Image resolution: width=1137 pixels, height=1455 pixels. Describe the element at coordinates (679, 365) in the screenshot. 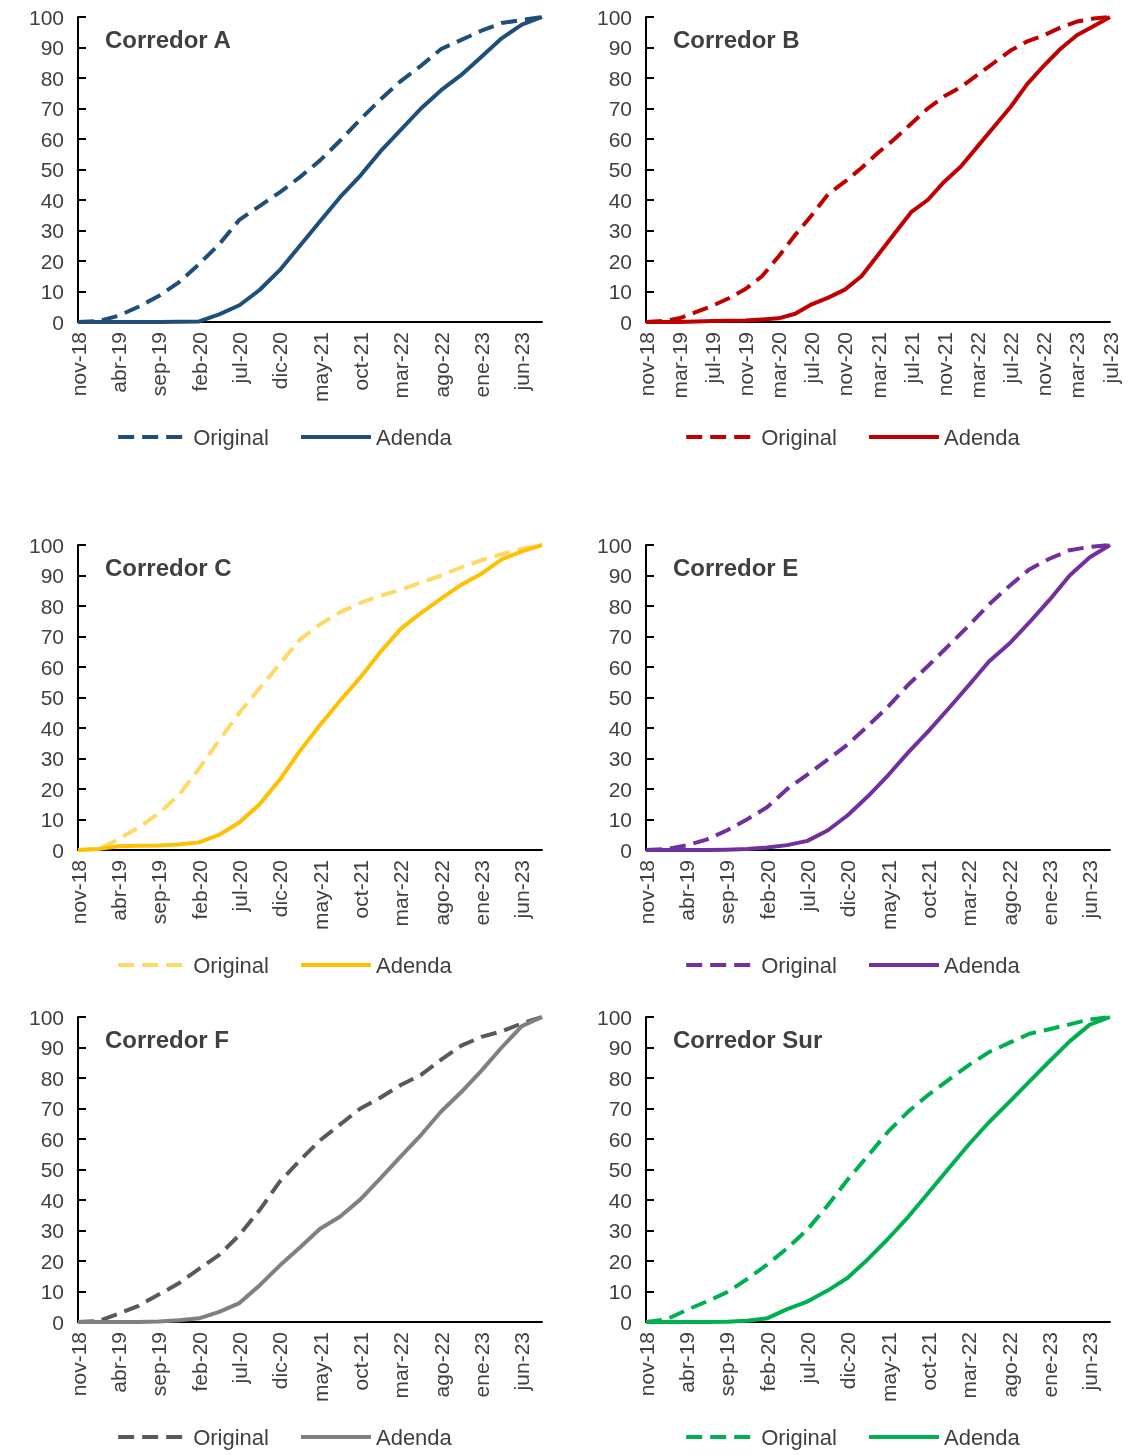

I see `x-tick-label: mar-19` at that location.